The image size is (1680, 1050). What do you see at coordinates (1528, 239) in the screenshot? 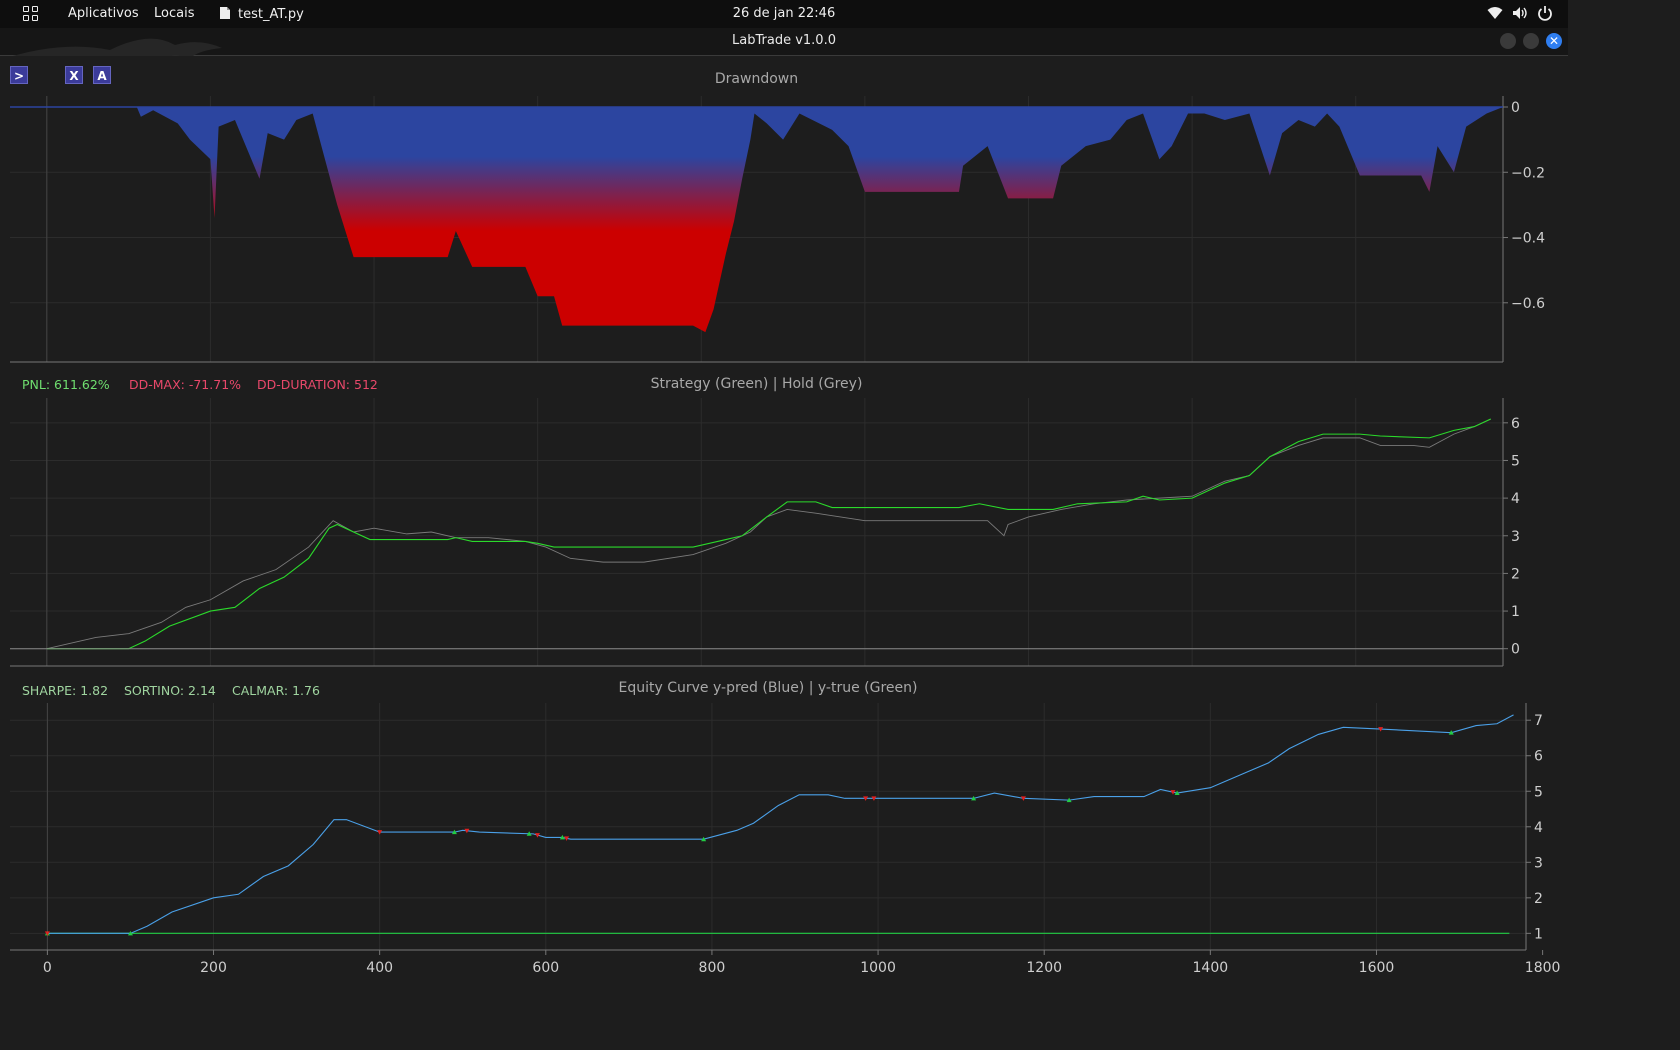
I see `y-tick-label: −0.4` at bounding box center [1528, 239].